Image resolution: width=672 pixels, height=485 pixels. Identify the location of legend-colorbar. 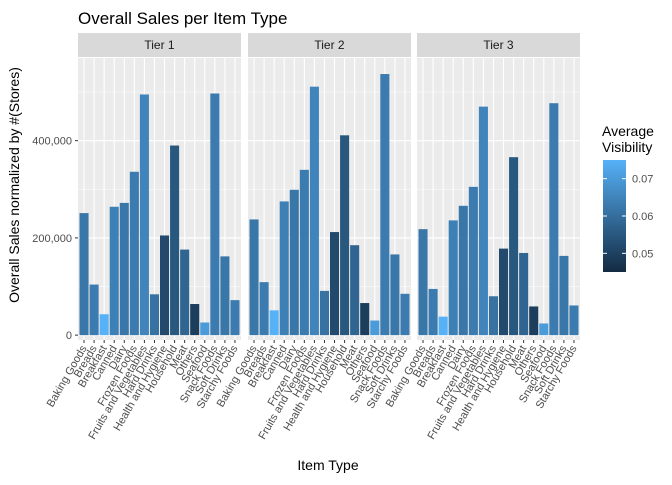
(614, 216).